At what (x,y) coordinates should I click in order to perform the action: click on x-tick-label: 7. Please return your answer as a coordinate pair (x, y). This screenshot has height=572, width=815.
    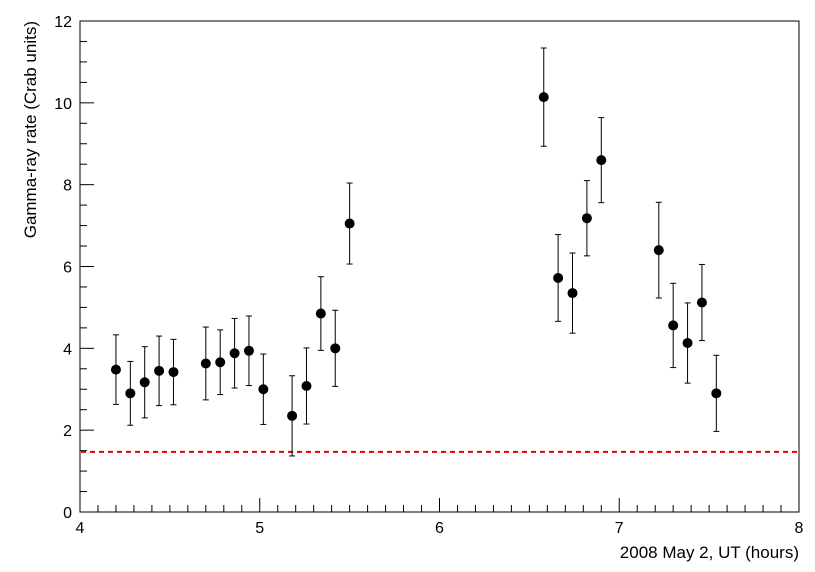
    Looking at the image, I should click on (619, 528).